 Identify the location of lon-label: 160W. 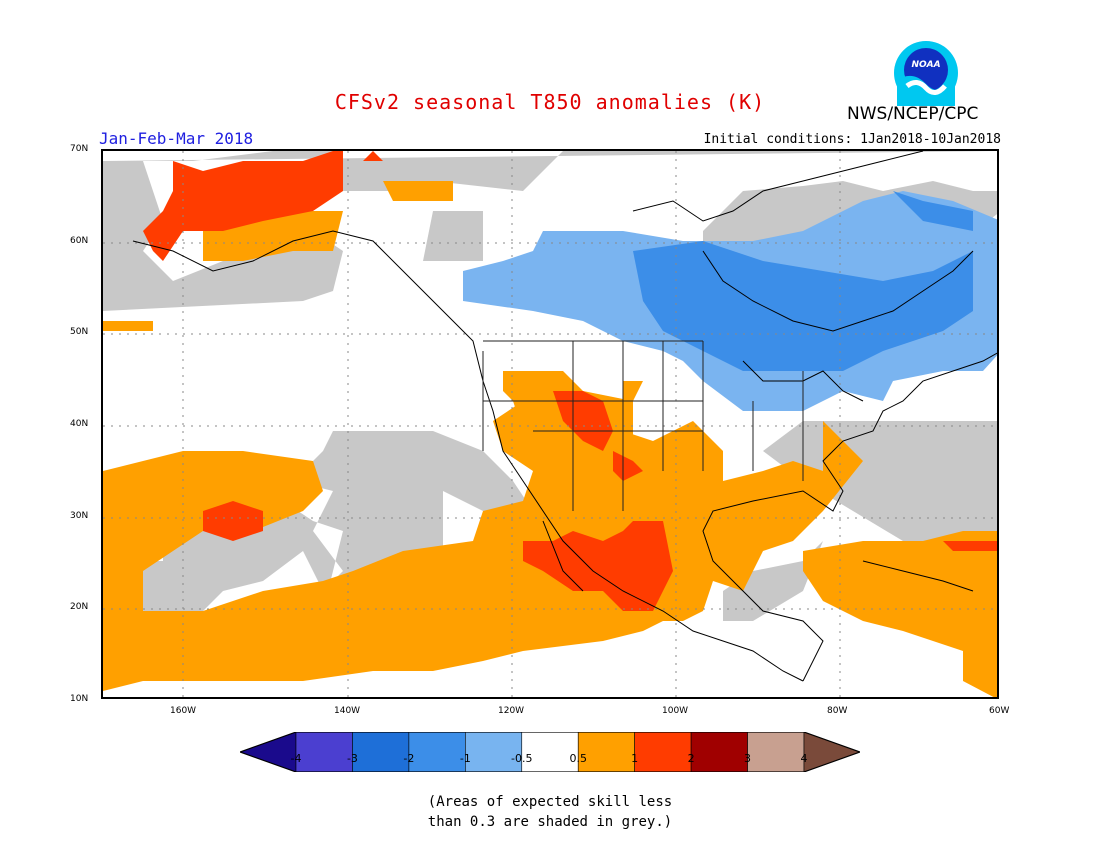
(183, 711).